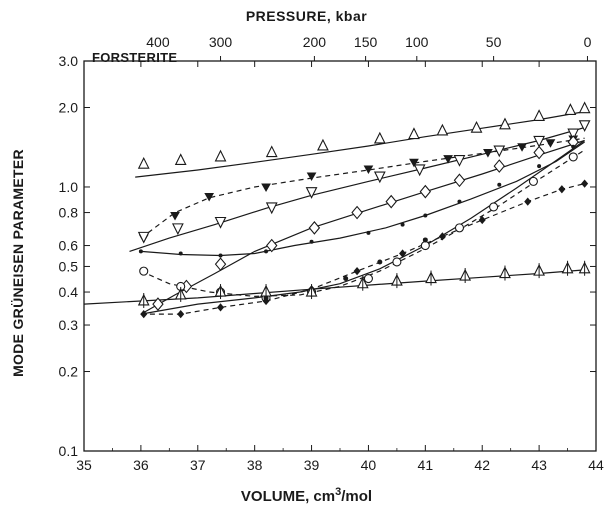  Describe the element at coordinates (69, 292) in the screenshot. I see `y-tick-label: 0.4` at that location.